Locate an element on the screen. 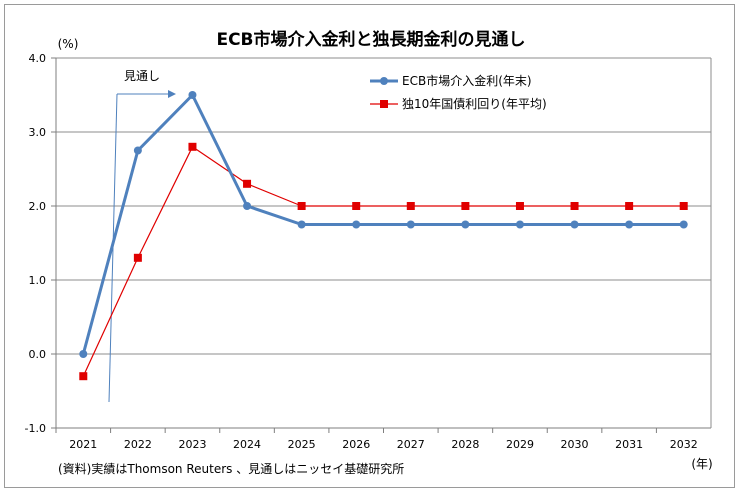 The image size is (741, 495). y-tick-labels: 4.0 3.0 2.0 1.0 0.0 -1.0 is located at coordinates (35, 243).